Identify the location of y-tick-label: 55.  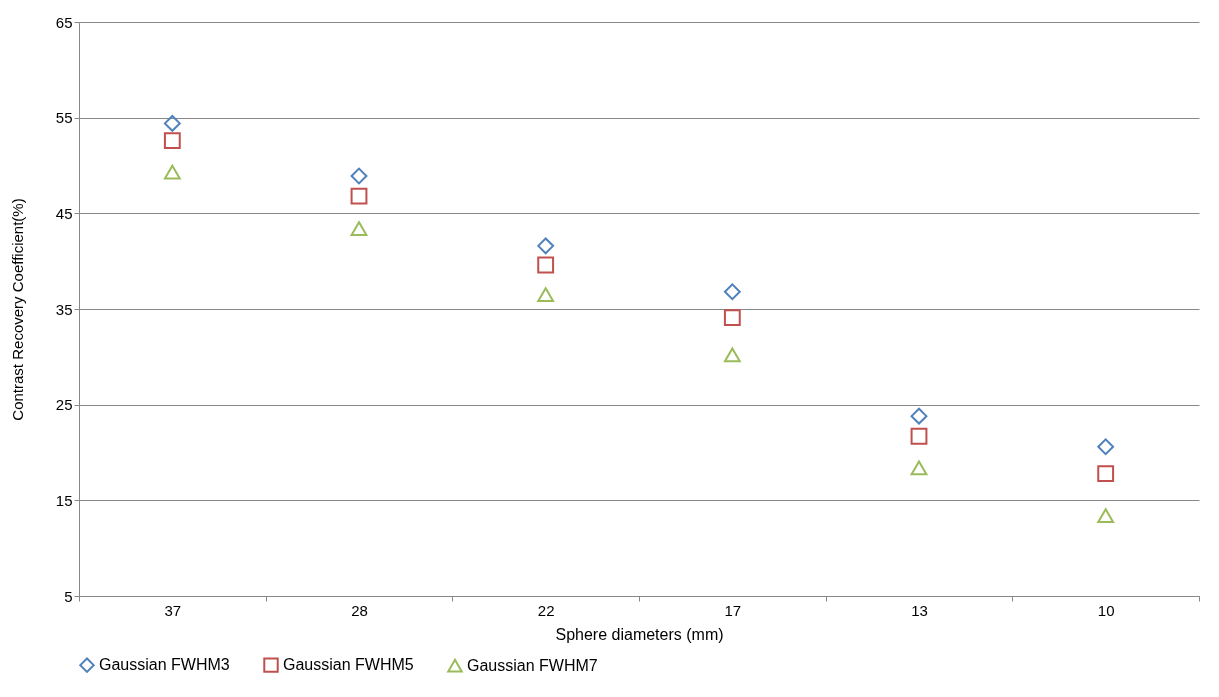
(64, 118).